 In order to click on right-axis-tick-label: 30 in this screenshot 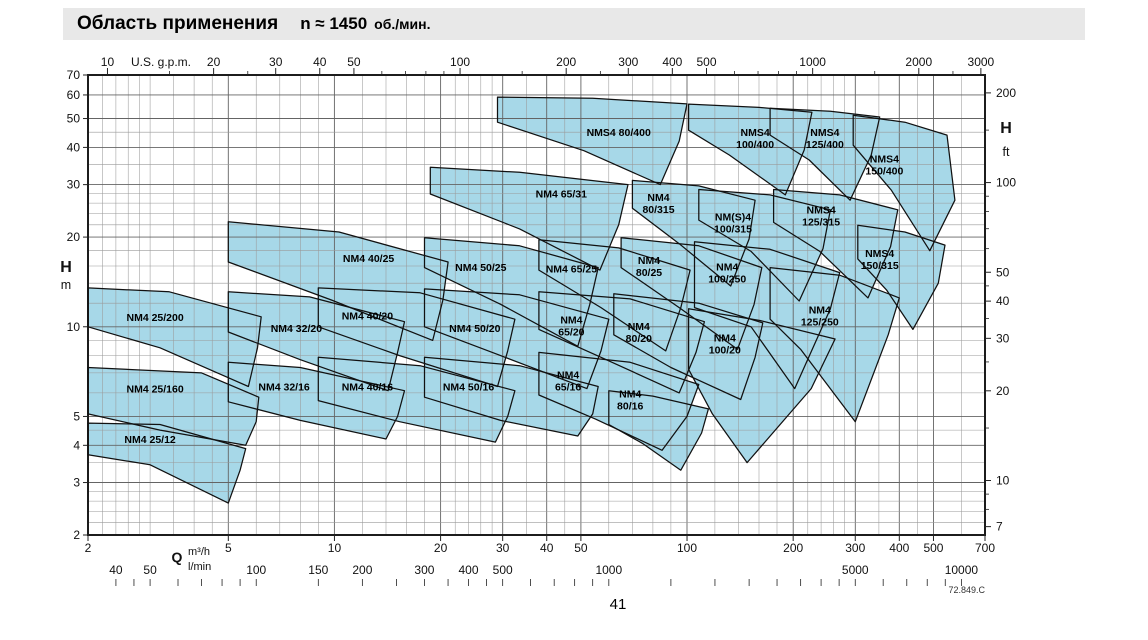, I will do `click(1003, 338)`.